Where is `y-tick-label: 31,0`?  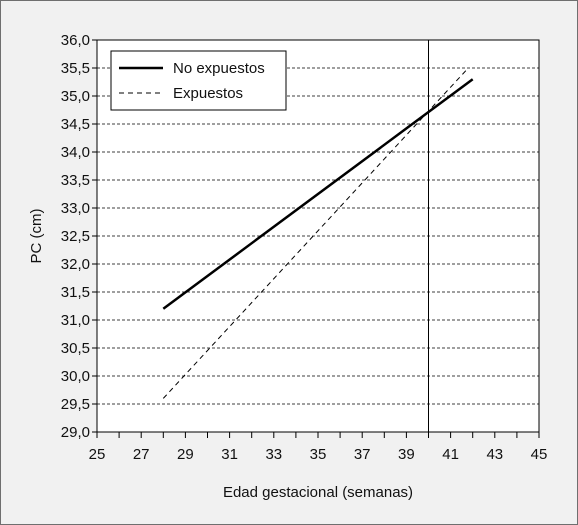
y-tick-label: 31,0 is located at coordinates (75, 320).